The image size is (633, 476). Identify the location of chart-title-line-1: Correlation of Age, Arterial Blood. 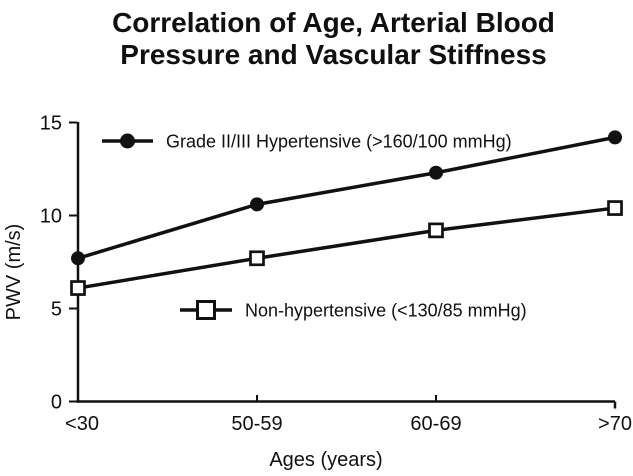
(333, 22).